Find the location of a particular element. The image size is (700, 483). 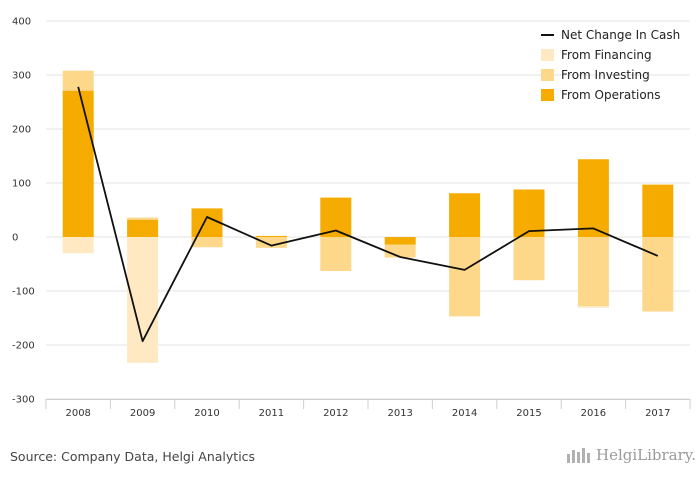

bar-from-investing-2012 is located at coordinates (336, 254).